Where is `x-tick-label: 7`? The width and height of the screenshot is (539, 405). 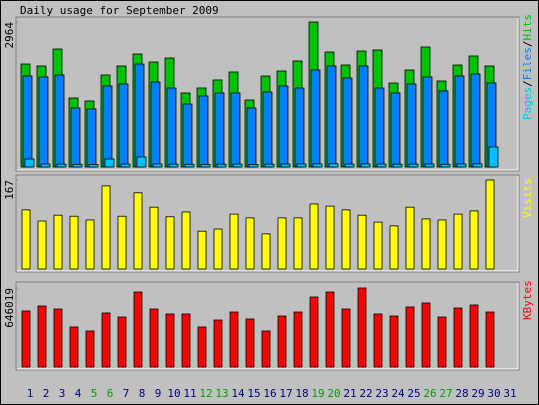
x-tick-label: 7 is located at coordinates (126, 393).